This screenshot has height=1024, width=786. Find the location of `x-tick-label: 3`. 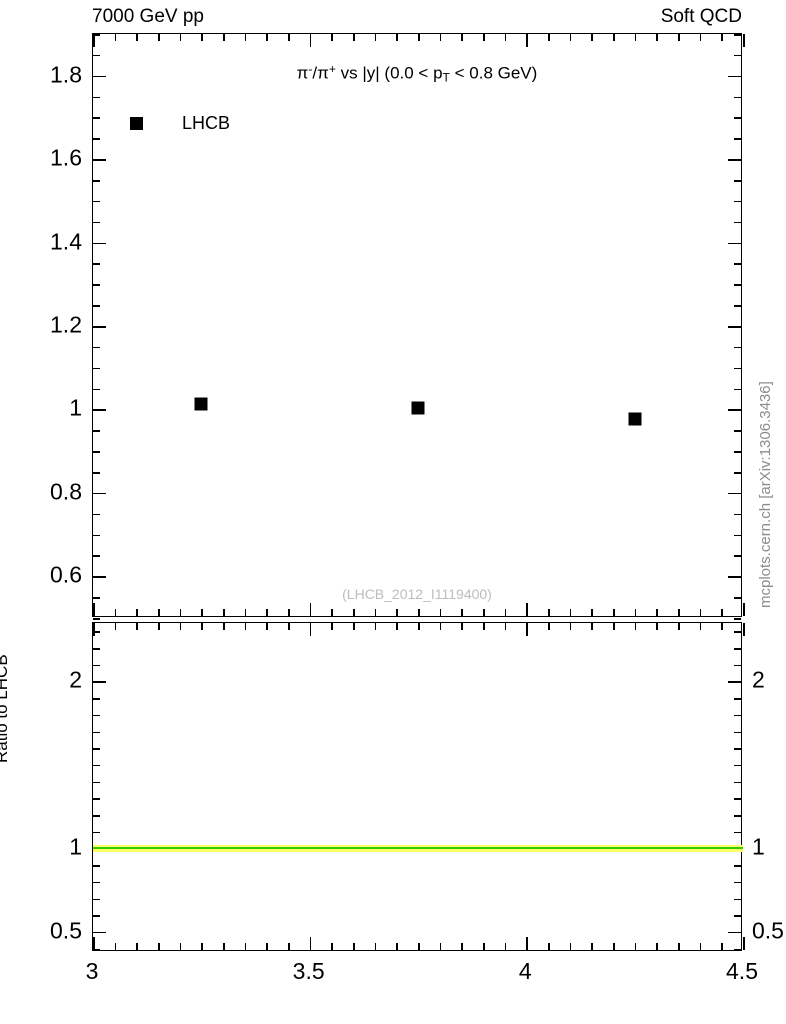

x-tick-label: 3 is located at coordinates (92, 971).